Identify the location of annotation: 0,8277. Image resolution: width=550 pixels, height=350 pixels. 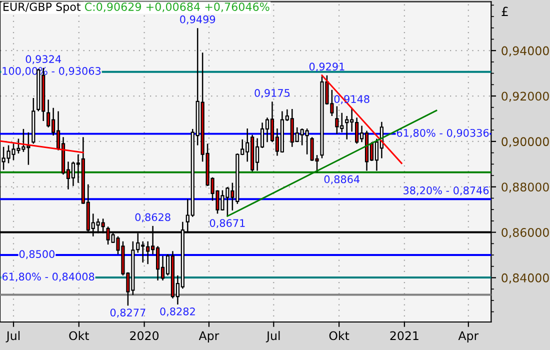
(128, 313).